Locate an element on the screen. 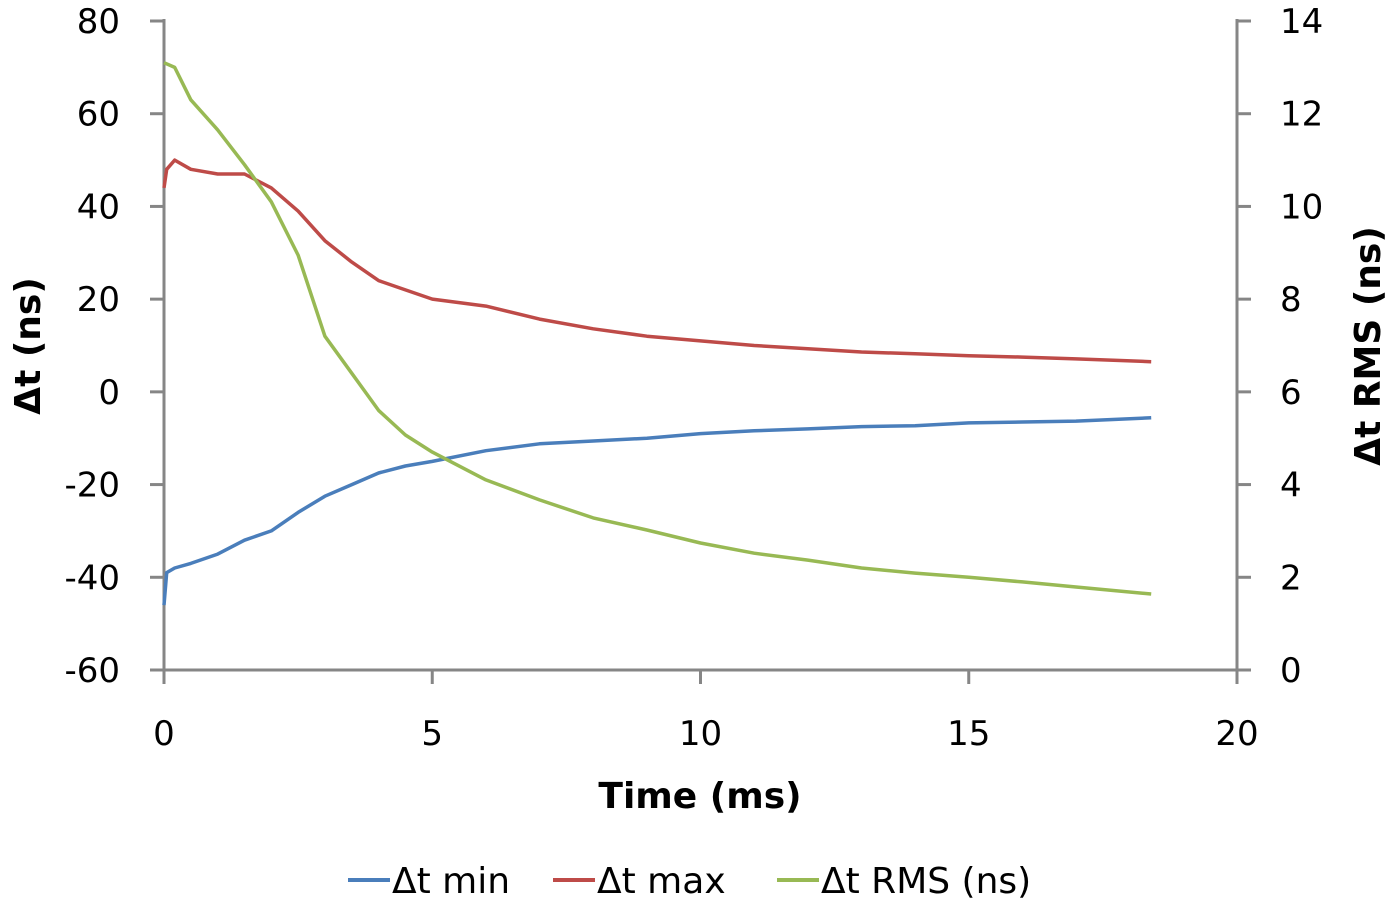  legend-label-1: Δt max is located at coordinates (661, 881).